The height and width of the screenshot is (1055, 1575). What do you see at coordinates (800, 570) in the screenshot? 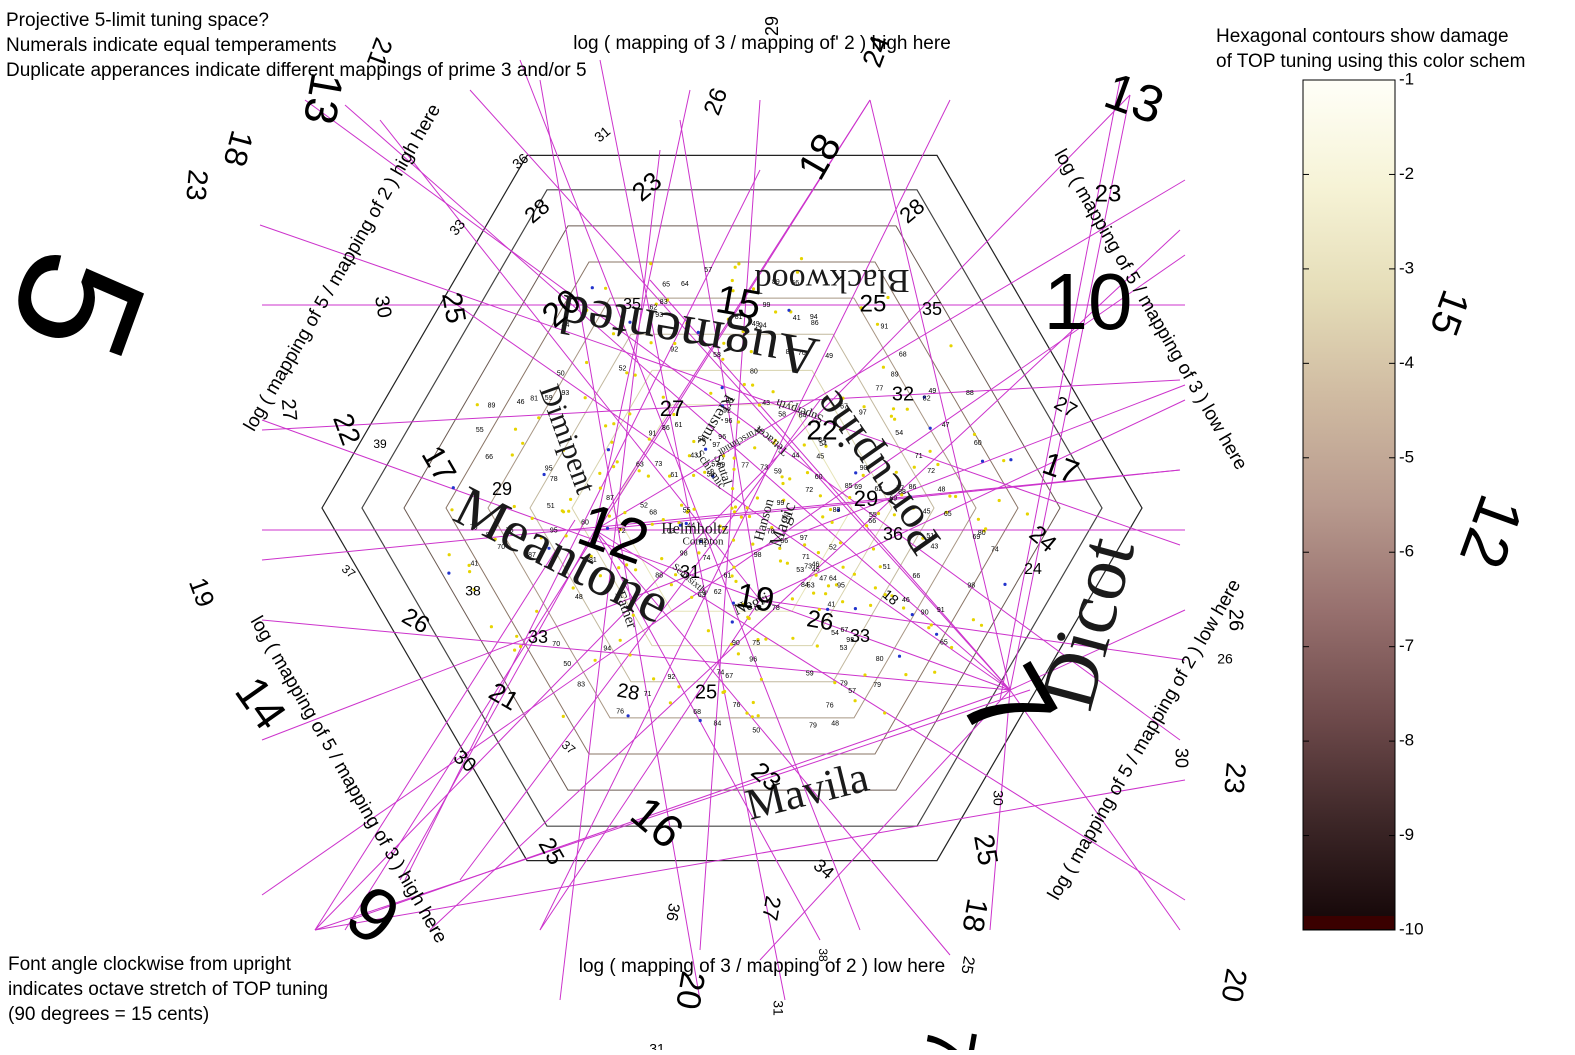
I see `tiny-edo-numeral: 53` at bounding box center [800, 570].